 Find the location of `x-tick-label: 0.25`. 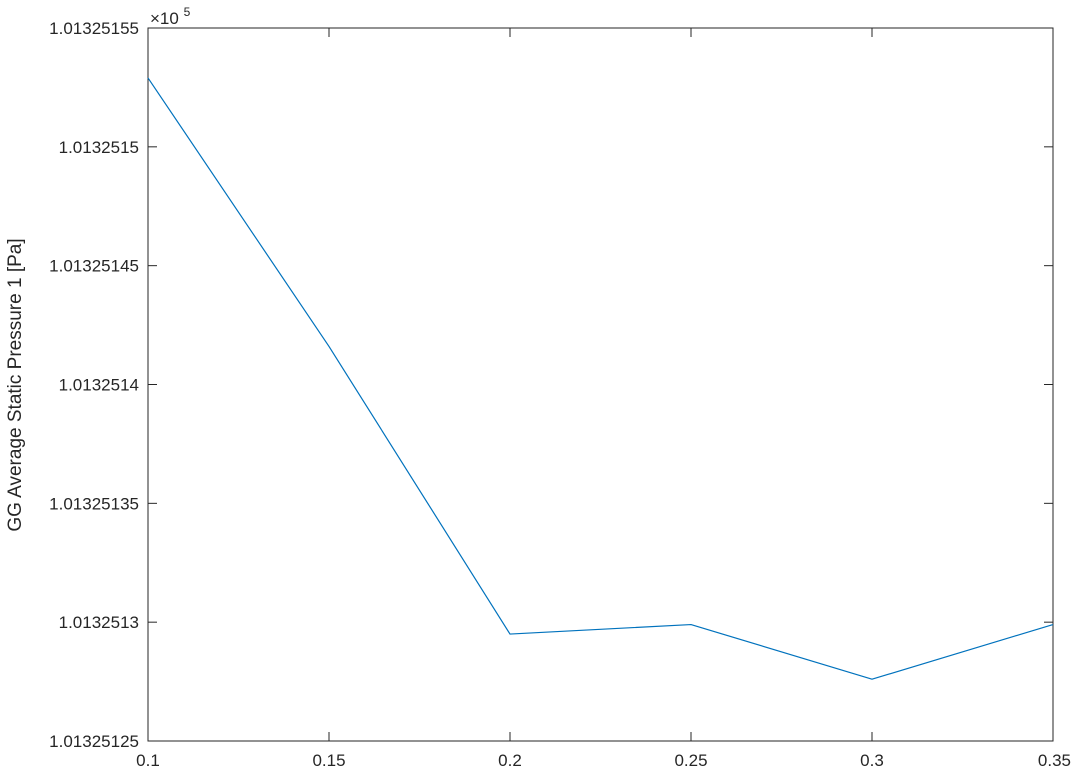

x-tick-label: 0.25 is located at coordinates (690, 760).